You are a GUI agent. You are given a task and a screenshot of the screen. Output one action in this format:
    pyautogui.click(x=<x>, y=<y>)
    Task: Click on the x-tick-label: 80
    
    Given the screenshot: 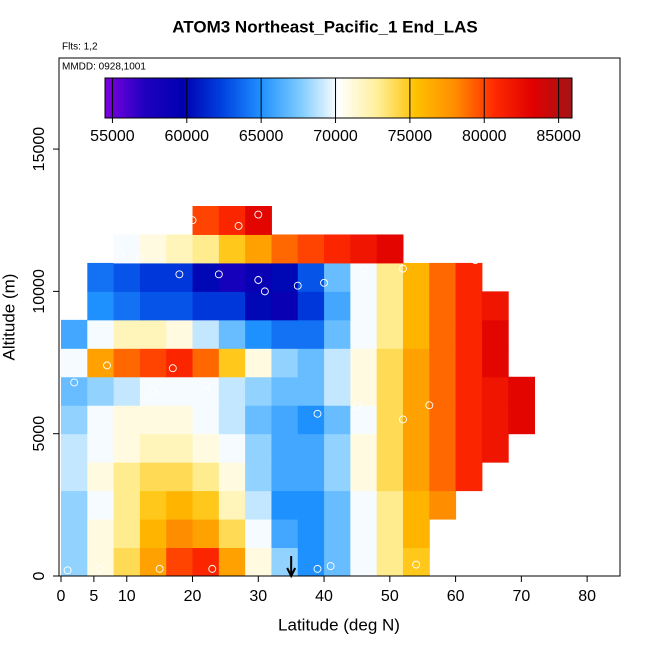 What is the action you would take?
    pyautogui.click(x=587, y=596)
    